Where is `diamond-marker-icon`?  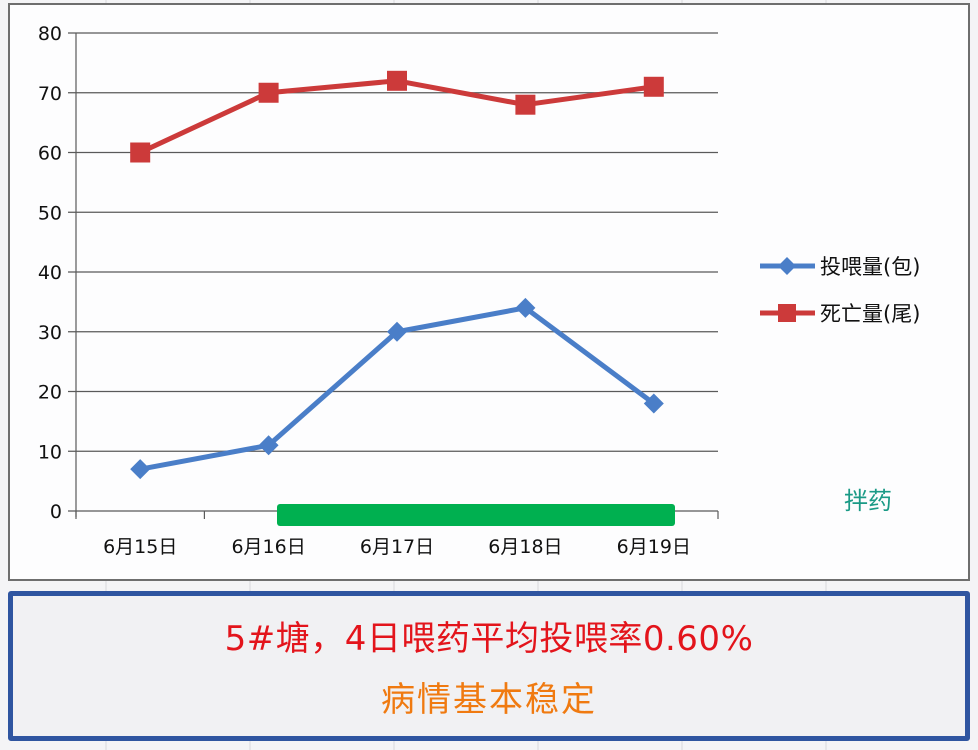
diamond-marker-icon is located at coordinates (787, 266).